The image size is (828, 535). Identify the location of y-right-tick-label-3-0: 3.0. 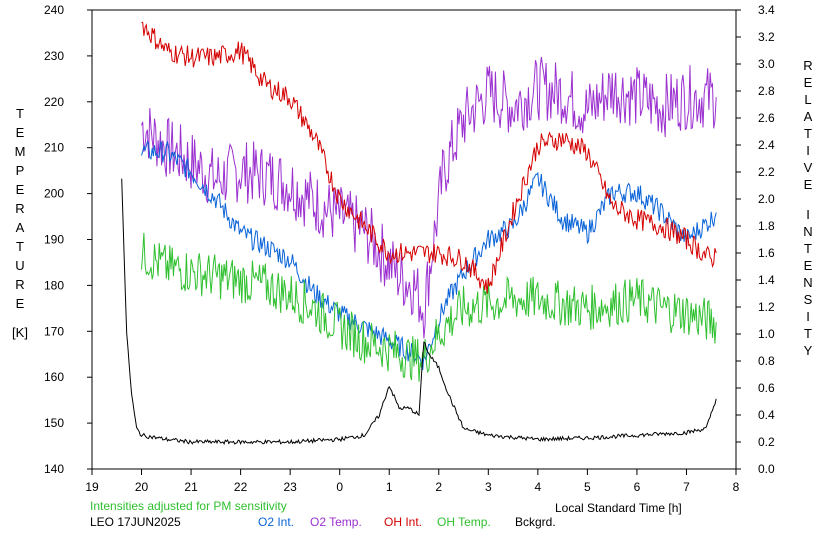
(766, 64).